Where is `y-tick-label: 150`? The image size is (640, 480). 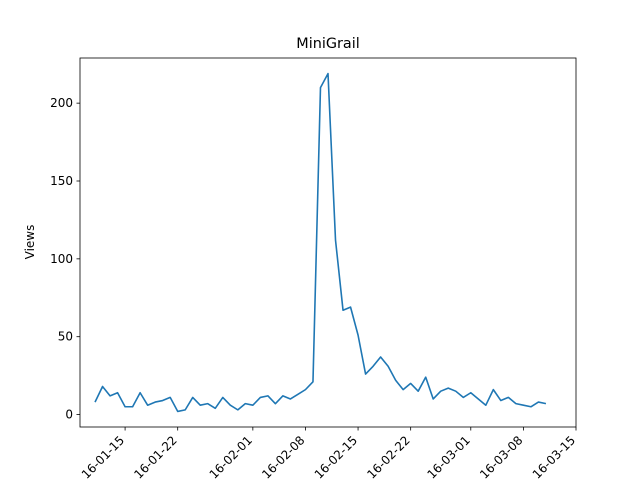
y-tick-label: 150 is located at coordinates (61, 181).